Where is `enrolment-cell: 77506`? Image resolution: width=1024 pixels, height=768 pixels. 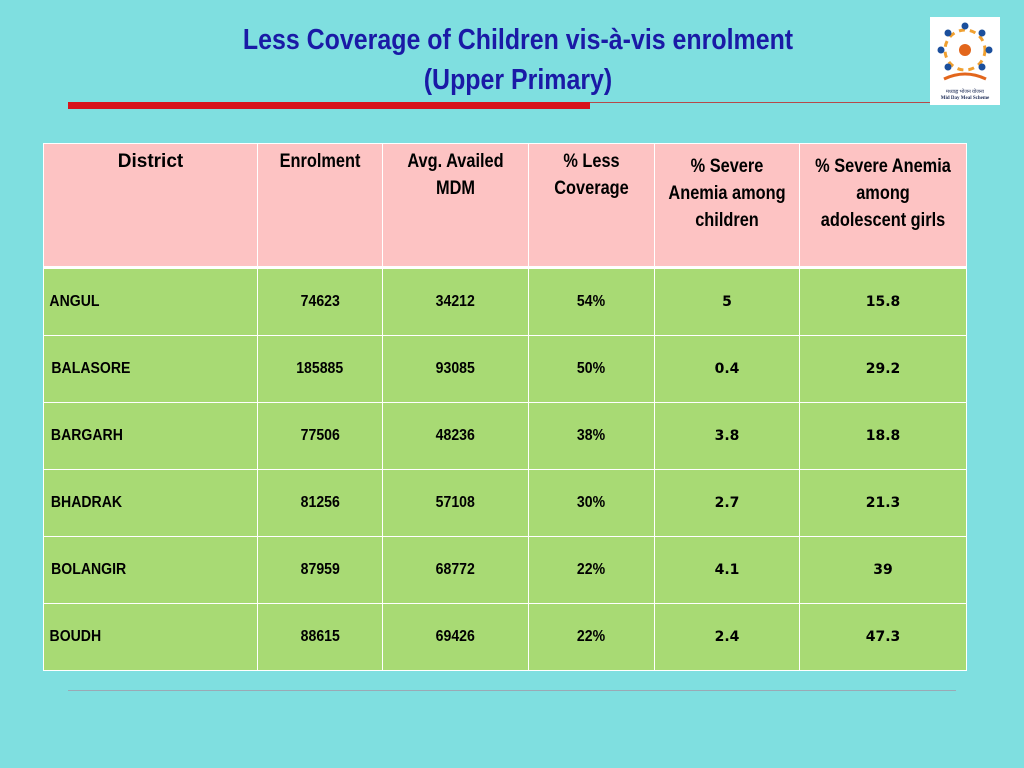 enrolment-cell: 77506 is located at coordinates (320, 436).